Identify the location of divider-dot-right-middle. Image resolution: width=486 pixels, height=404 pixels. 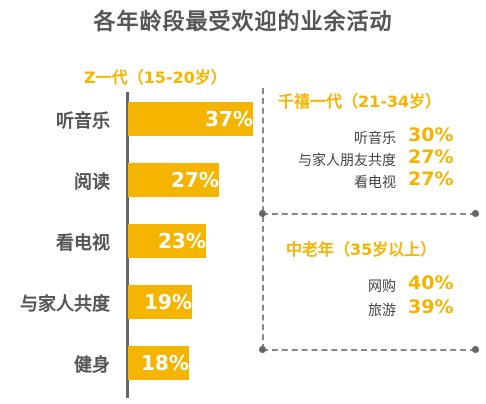
(475, 213).